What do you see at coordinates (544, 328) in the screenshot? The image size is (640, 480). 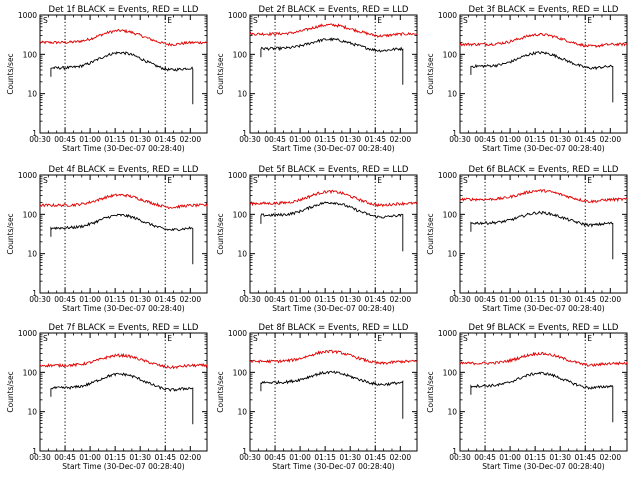 I see `panel-title: Det 9f BLACK = Events, RED = LLD` at bounding box center [544, 328].